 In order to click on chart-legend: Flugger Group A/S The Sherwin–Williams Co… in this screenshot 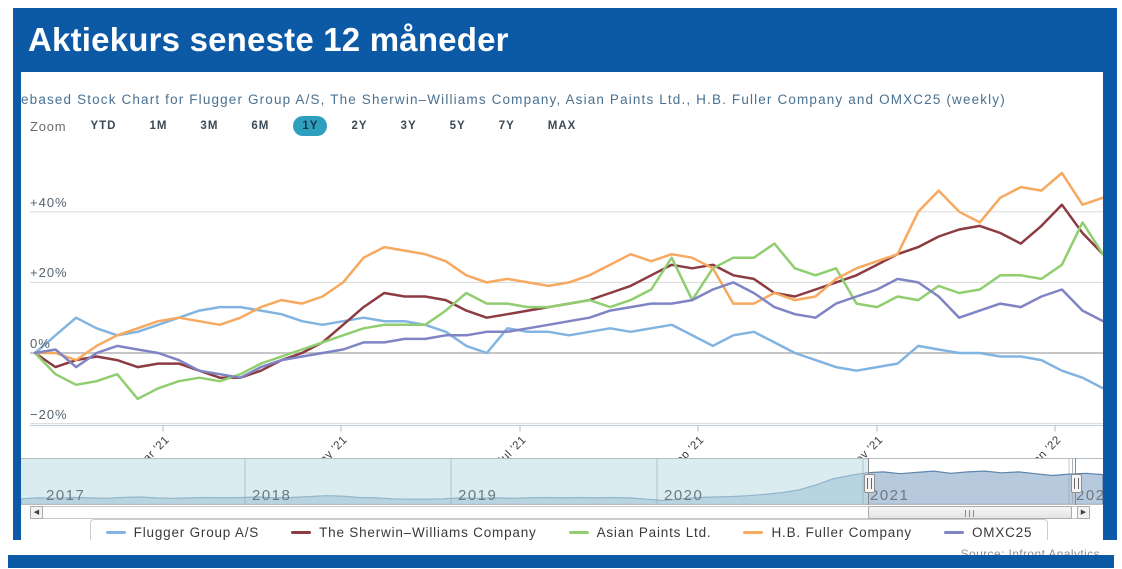, I will do `click(569, 529)`.